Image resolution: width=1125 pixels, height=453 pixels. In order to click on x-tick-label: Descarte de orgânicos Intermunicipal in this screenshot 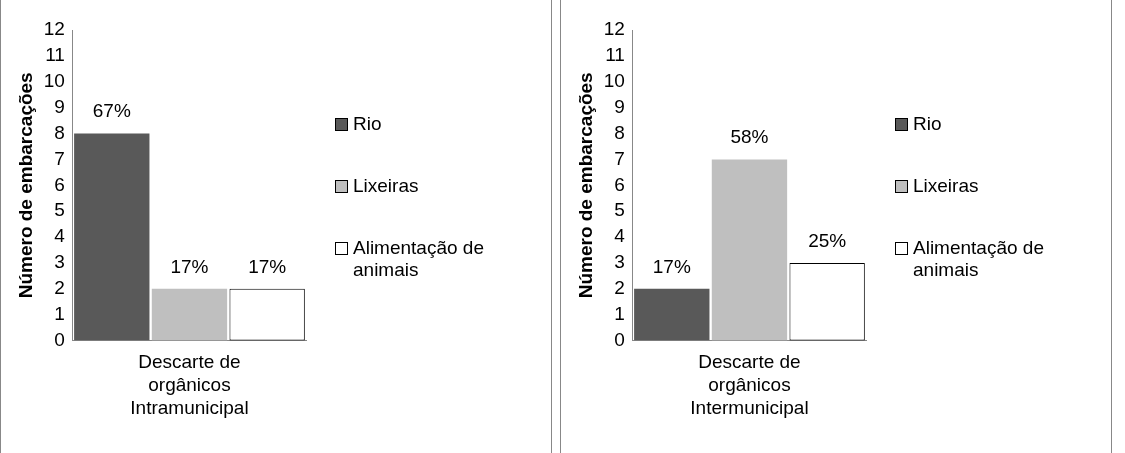, I will do `click(749, 384)`.